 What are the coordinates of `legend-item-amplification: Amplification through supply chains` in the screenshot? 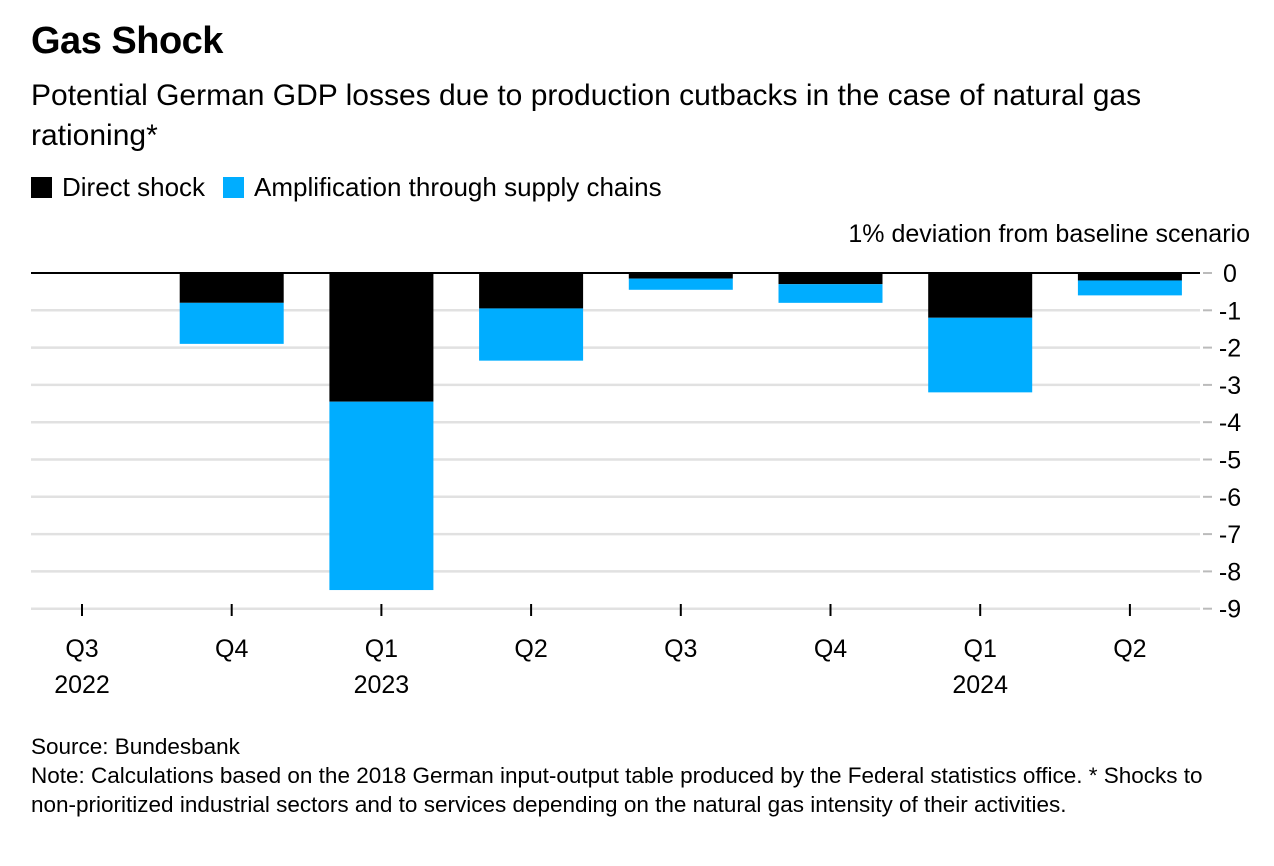 It's located at (442, 187).